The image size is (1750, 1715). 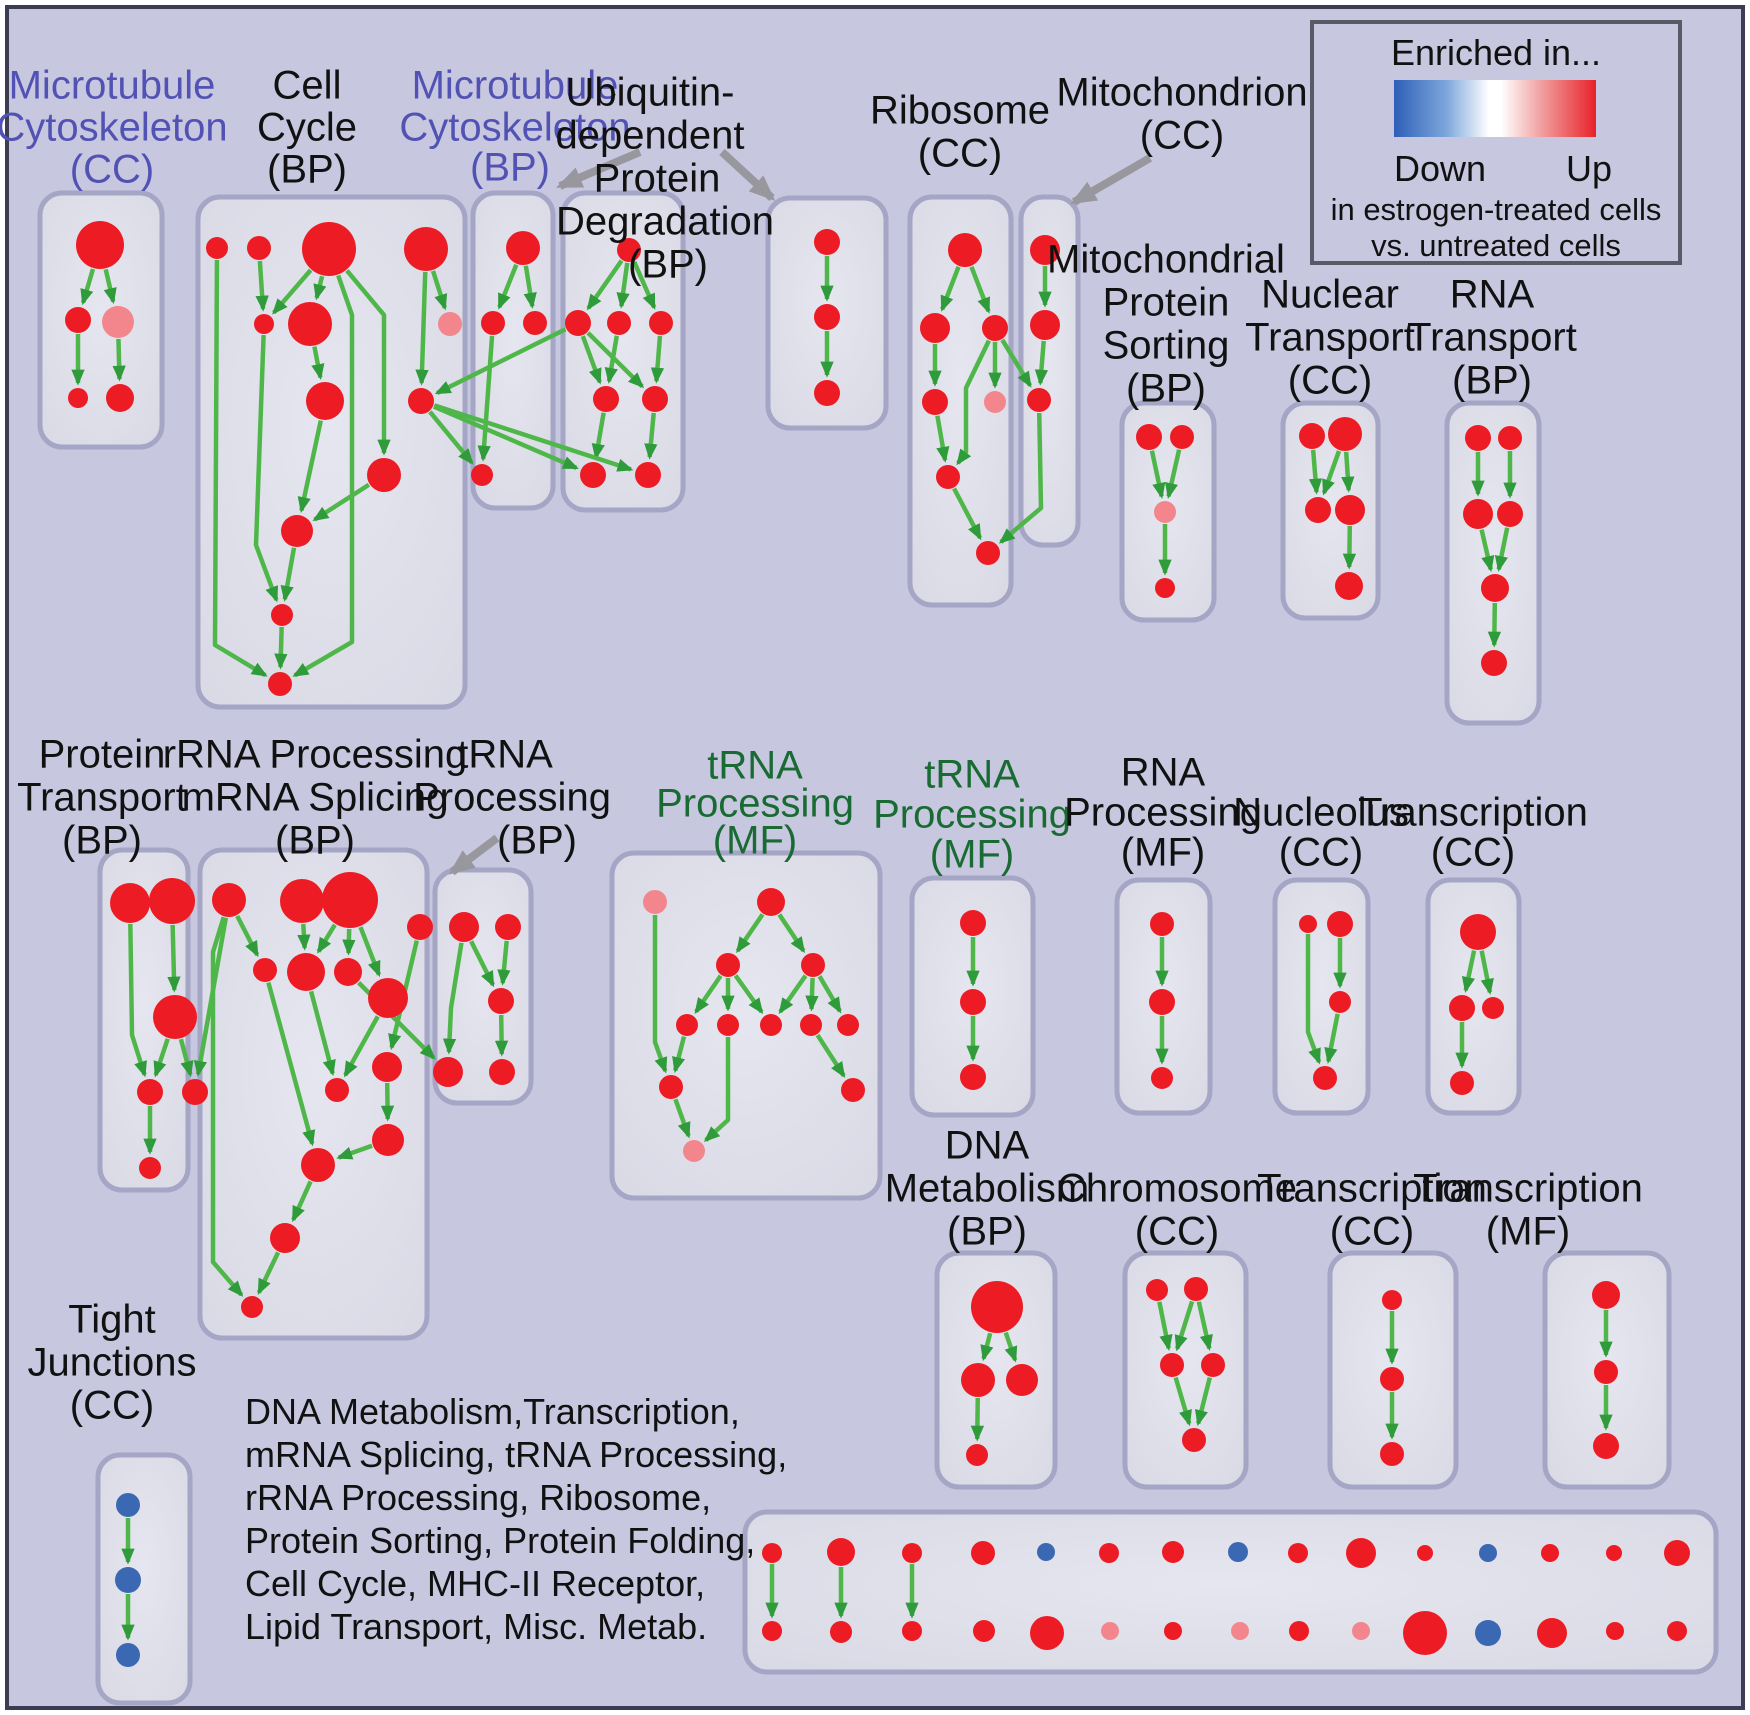 I want to click on edge-q1-qr, so click(x=791, y=933).